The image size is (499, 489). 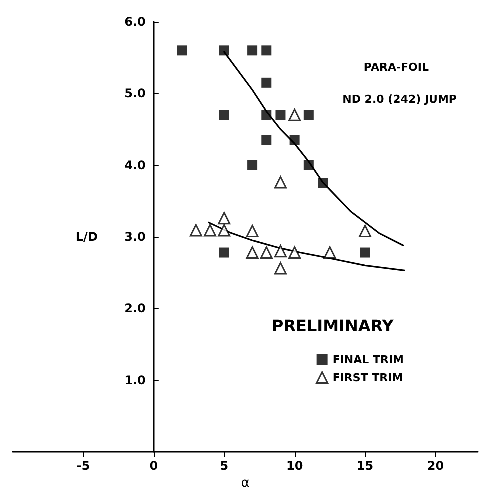 I want to click on x-tick-label: 20, so click(x=435, y=466).